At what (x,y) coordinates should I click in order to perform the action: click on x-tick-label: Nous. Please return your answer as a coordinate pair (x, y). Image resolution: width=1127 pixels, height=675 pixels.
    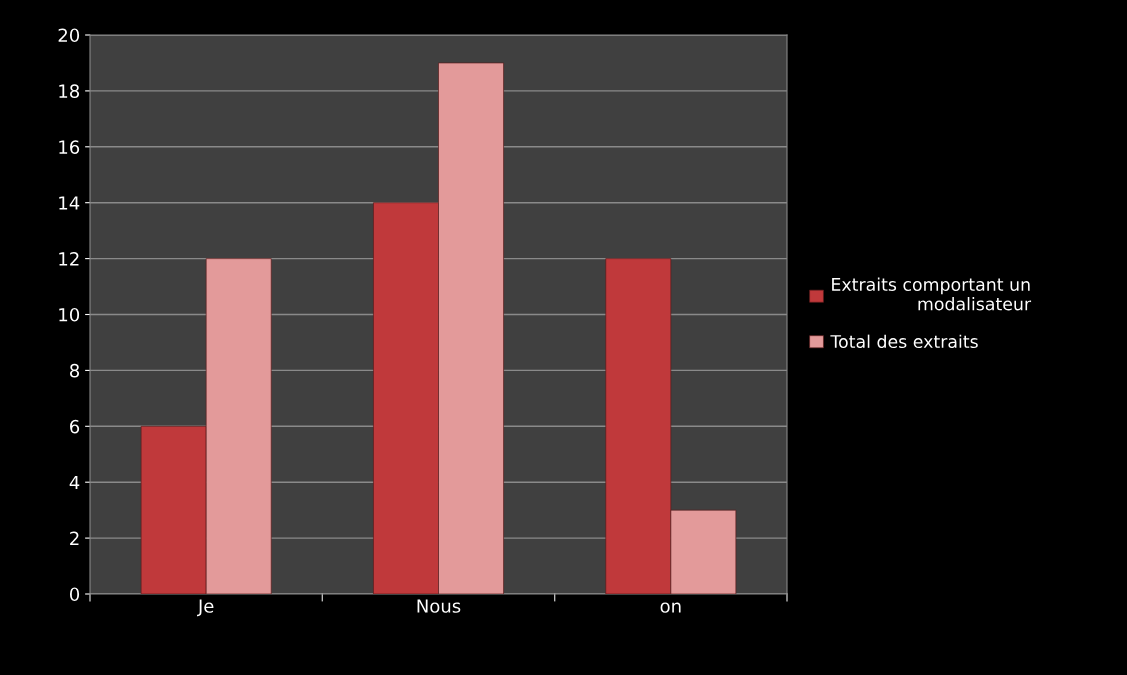
    Looking at the image, I should click on (439, 606).